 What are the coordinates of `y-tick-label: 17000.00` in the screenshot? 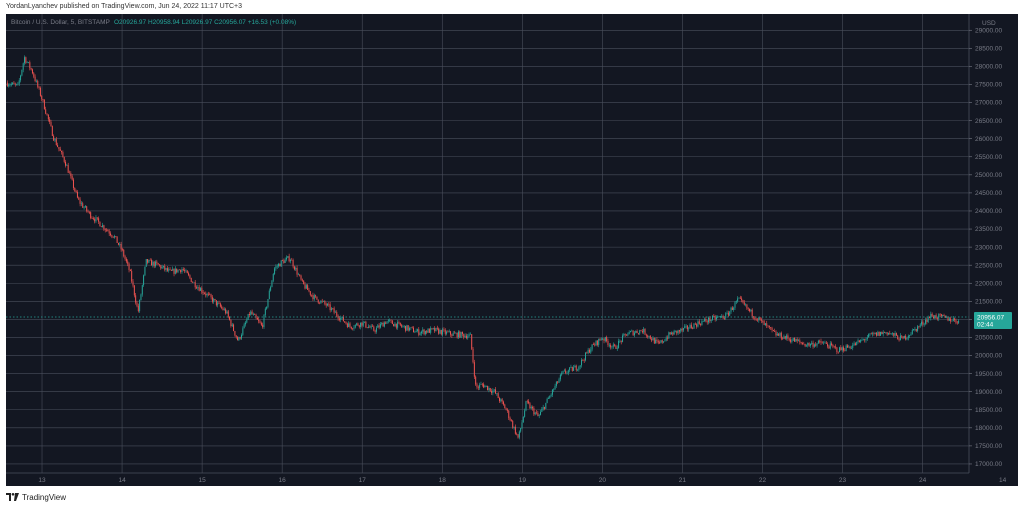 It's located at (988, 464).